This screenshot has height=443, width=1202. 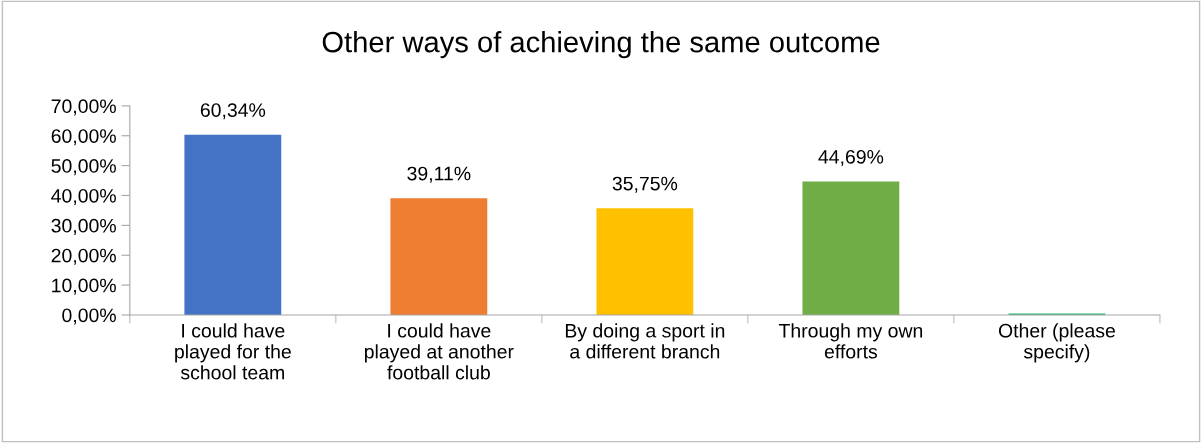 I want to click on y-tick-label: 20,00%, so click(x=83, y=256).